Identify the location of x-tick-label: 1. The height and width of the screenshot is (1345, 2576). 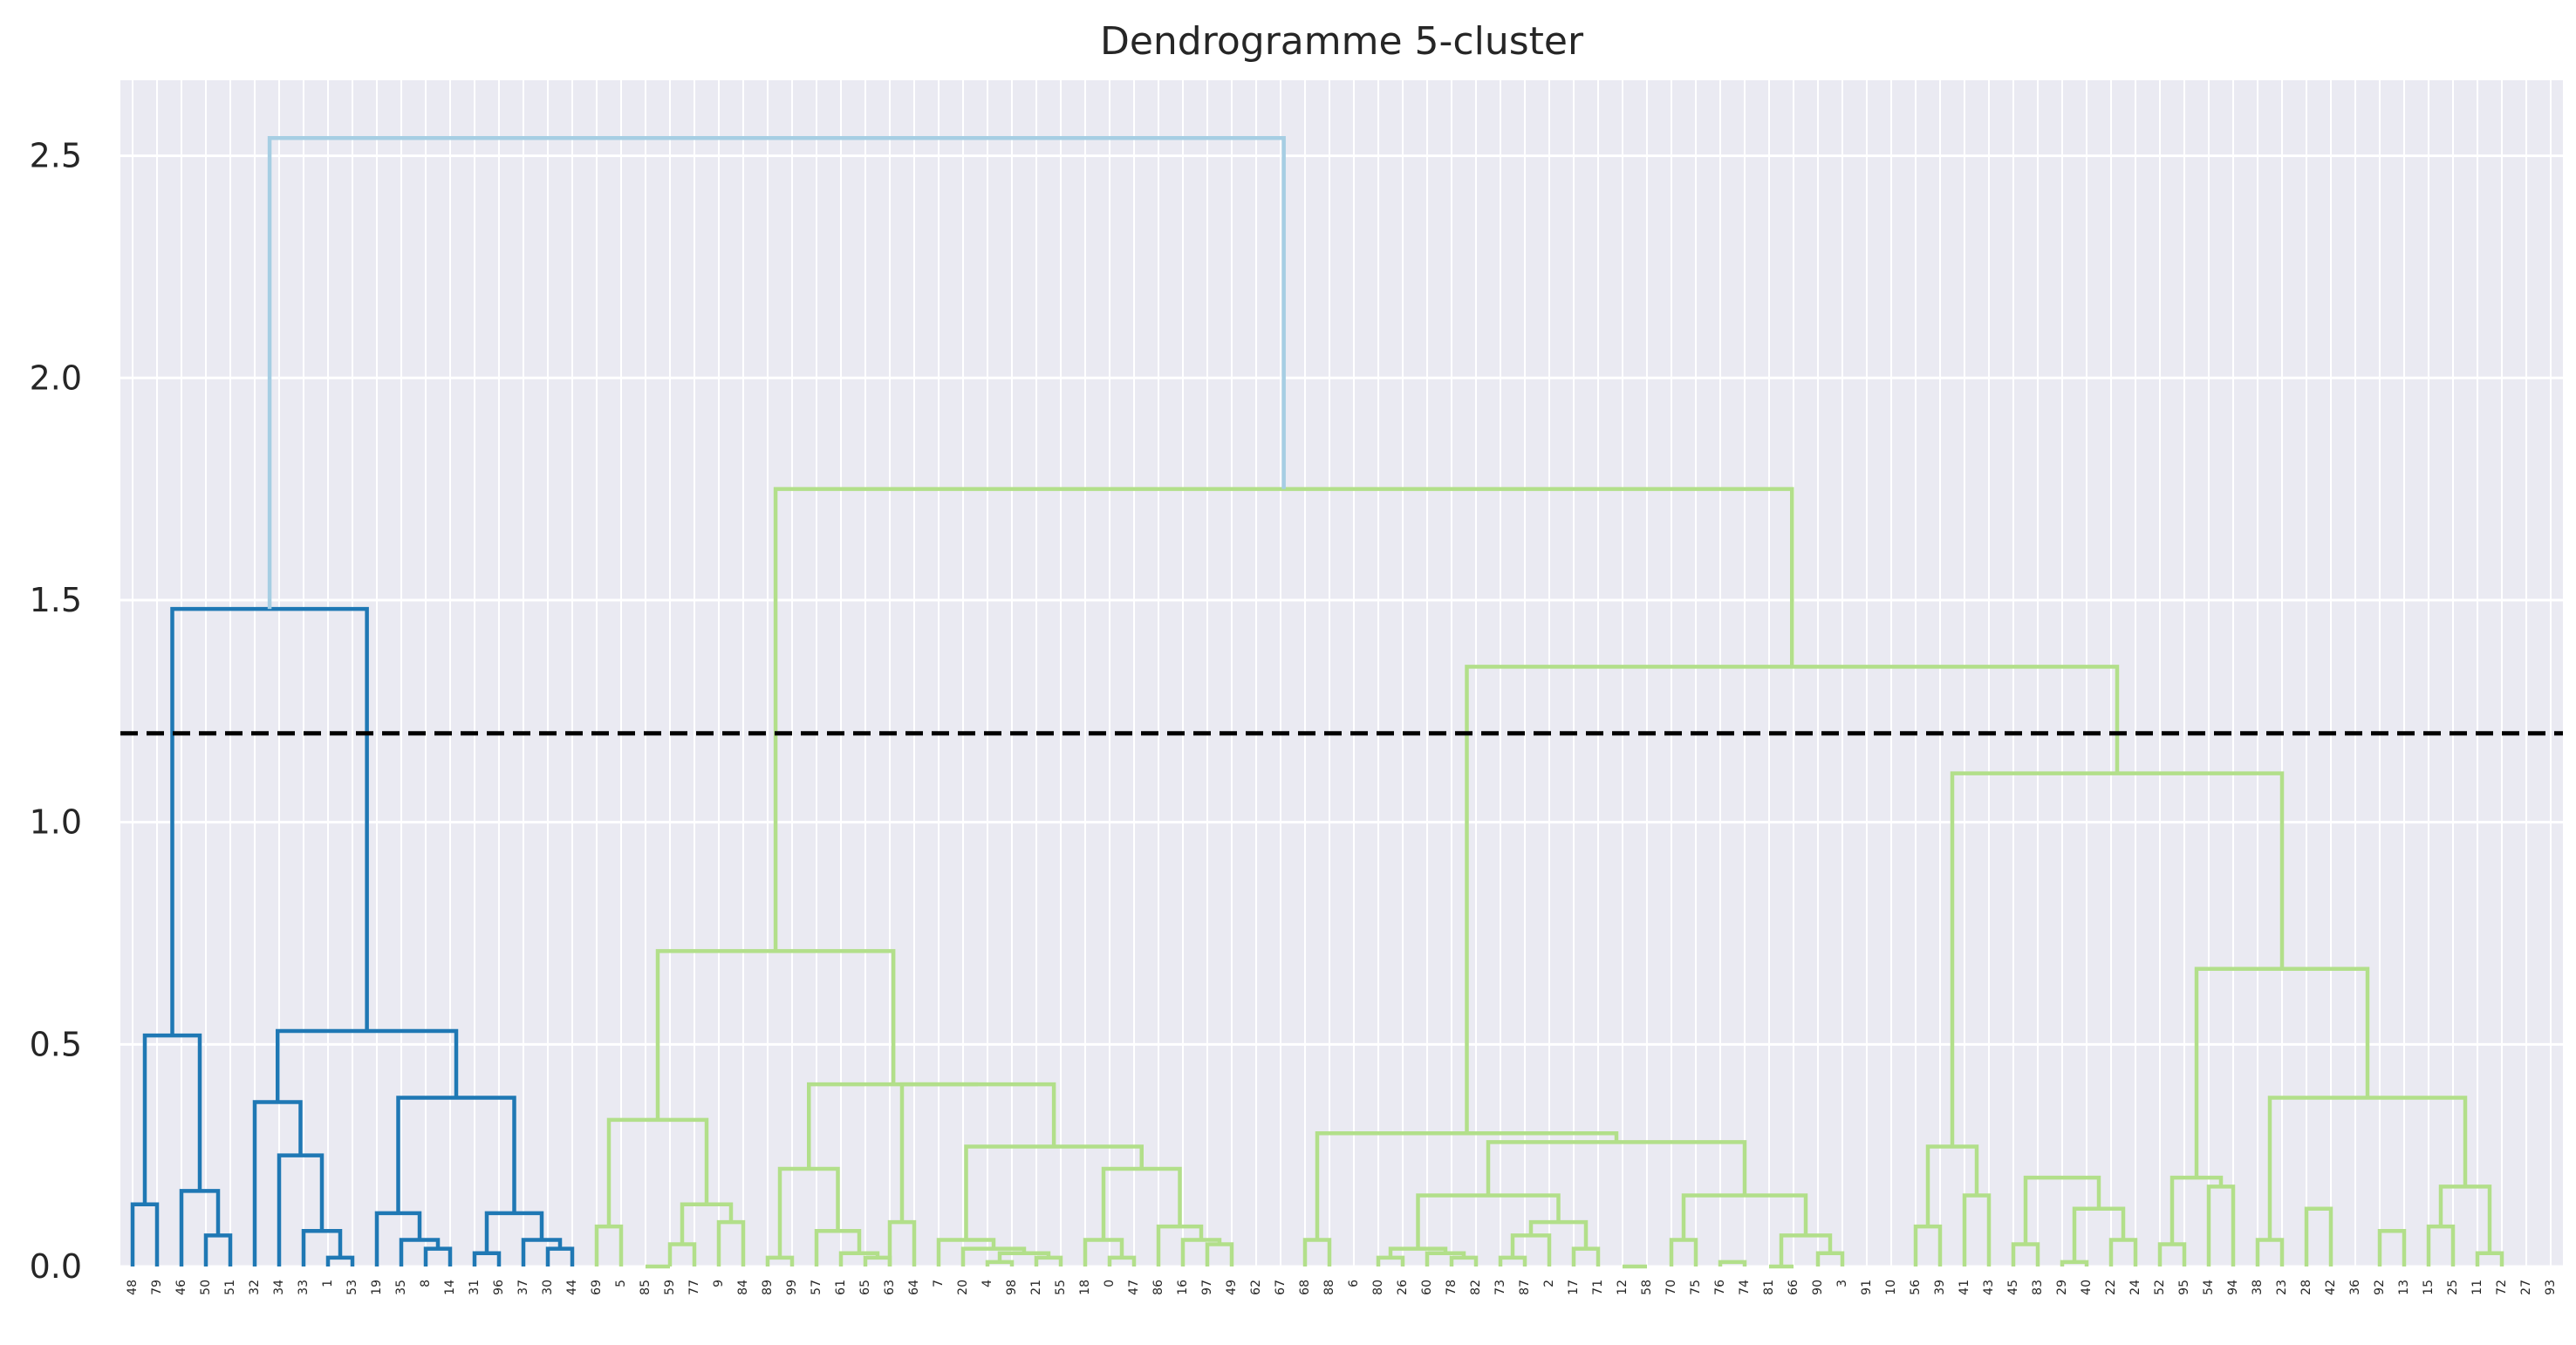
(328, 1283).